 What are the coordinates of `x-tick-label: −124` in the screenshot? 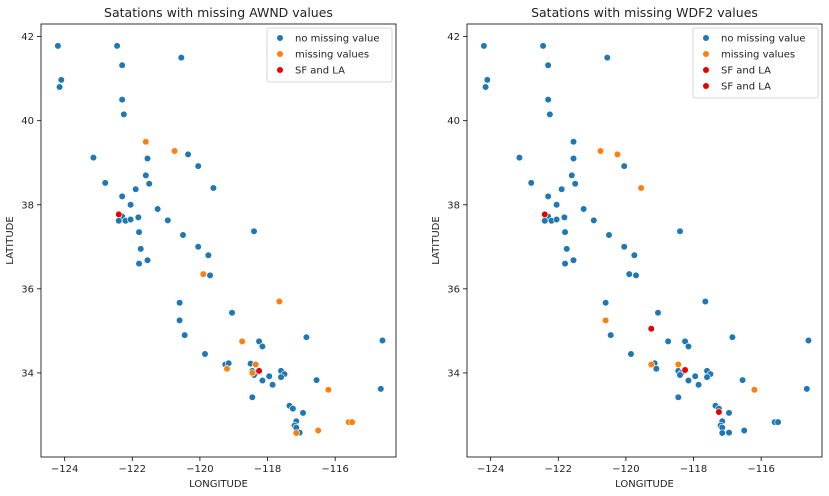 It's located at (490, 469).